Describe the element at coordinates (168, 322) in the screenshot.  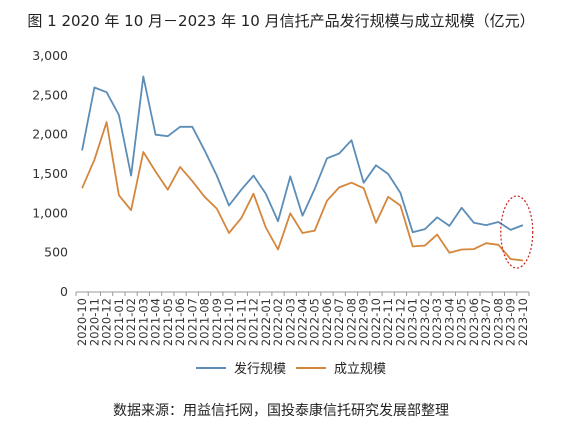
I see `x-tick-label: 2021-05` at that location.